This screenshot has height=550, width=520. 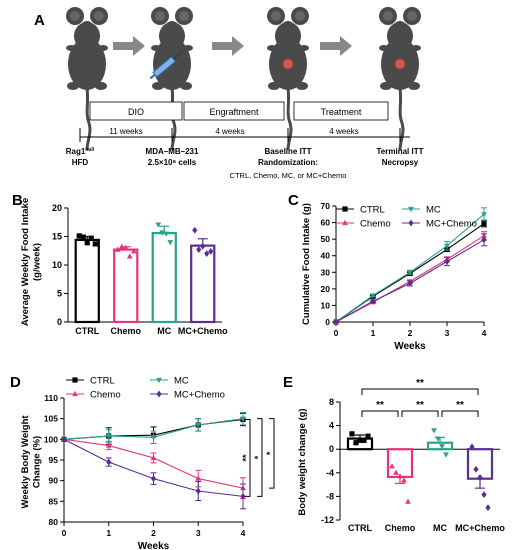 I want to click on y-axis-label: Weekly Body WeightChange (%), so click(x=31, y=462).